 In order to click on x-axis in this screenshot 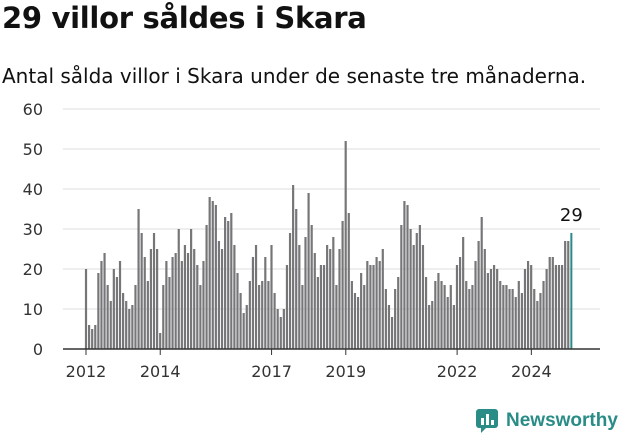, I will do `click(331, 351)`.